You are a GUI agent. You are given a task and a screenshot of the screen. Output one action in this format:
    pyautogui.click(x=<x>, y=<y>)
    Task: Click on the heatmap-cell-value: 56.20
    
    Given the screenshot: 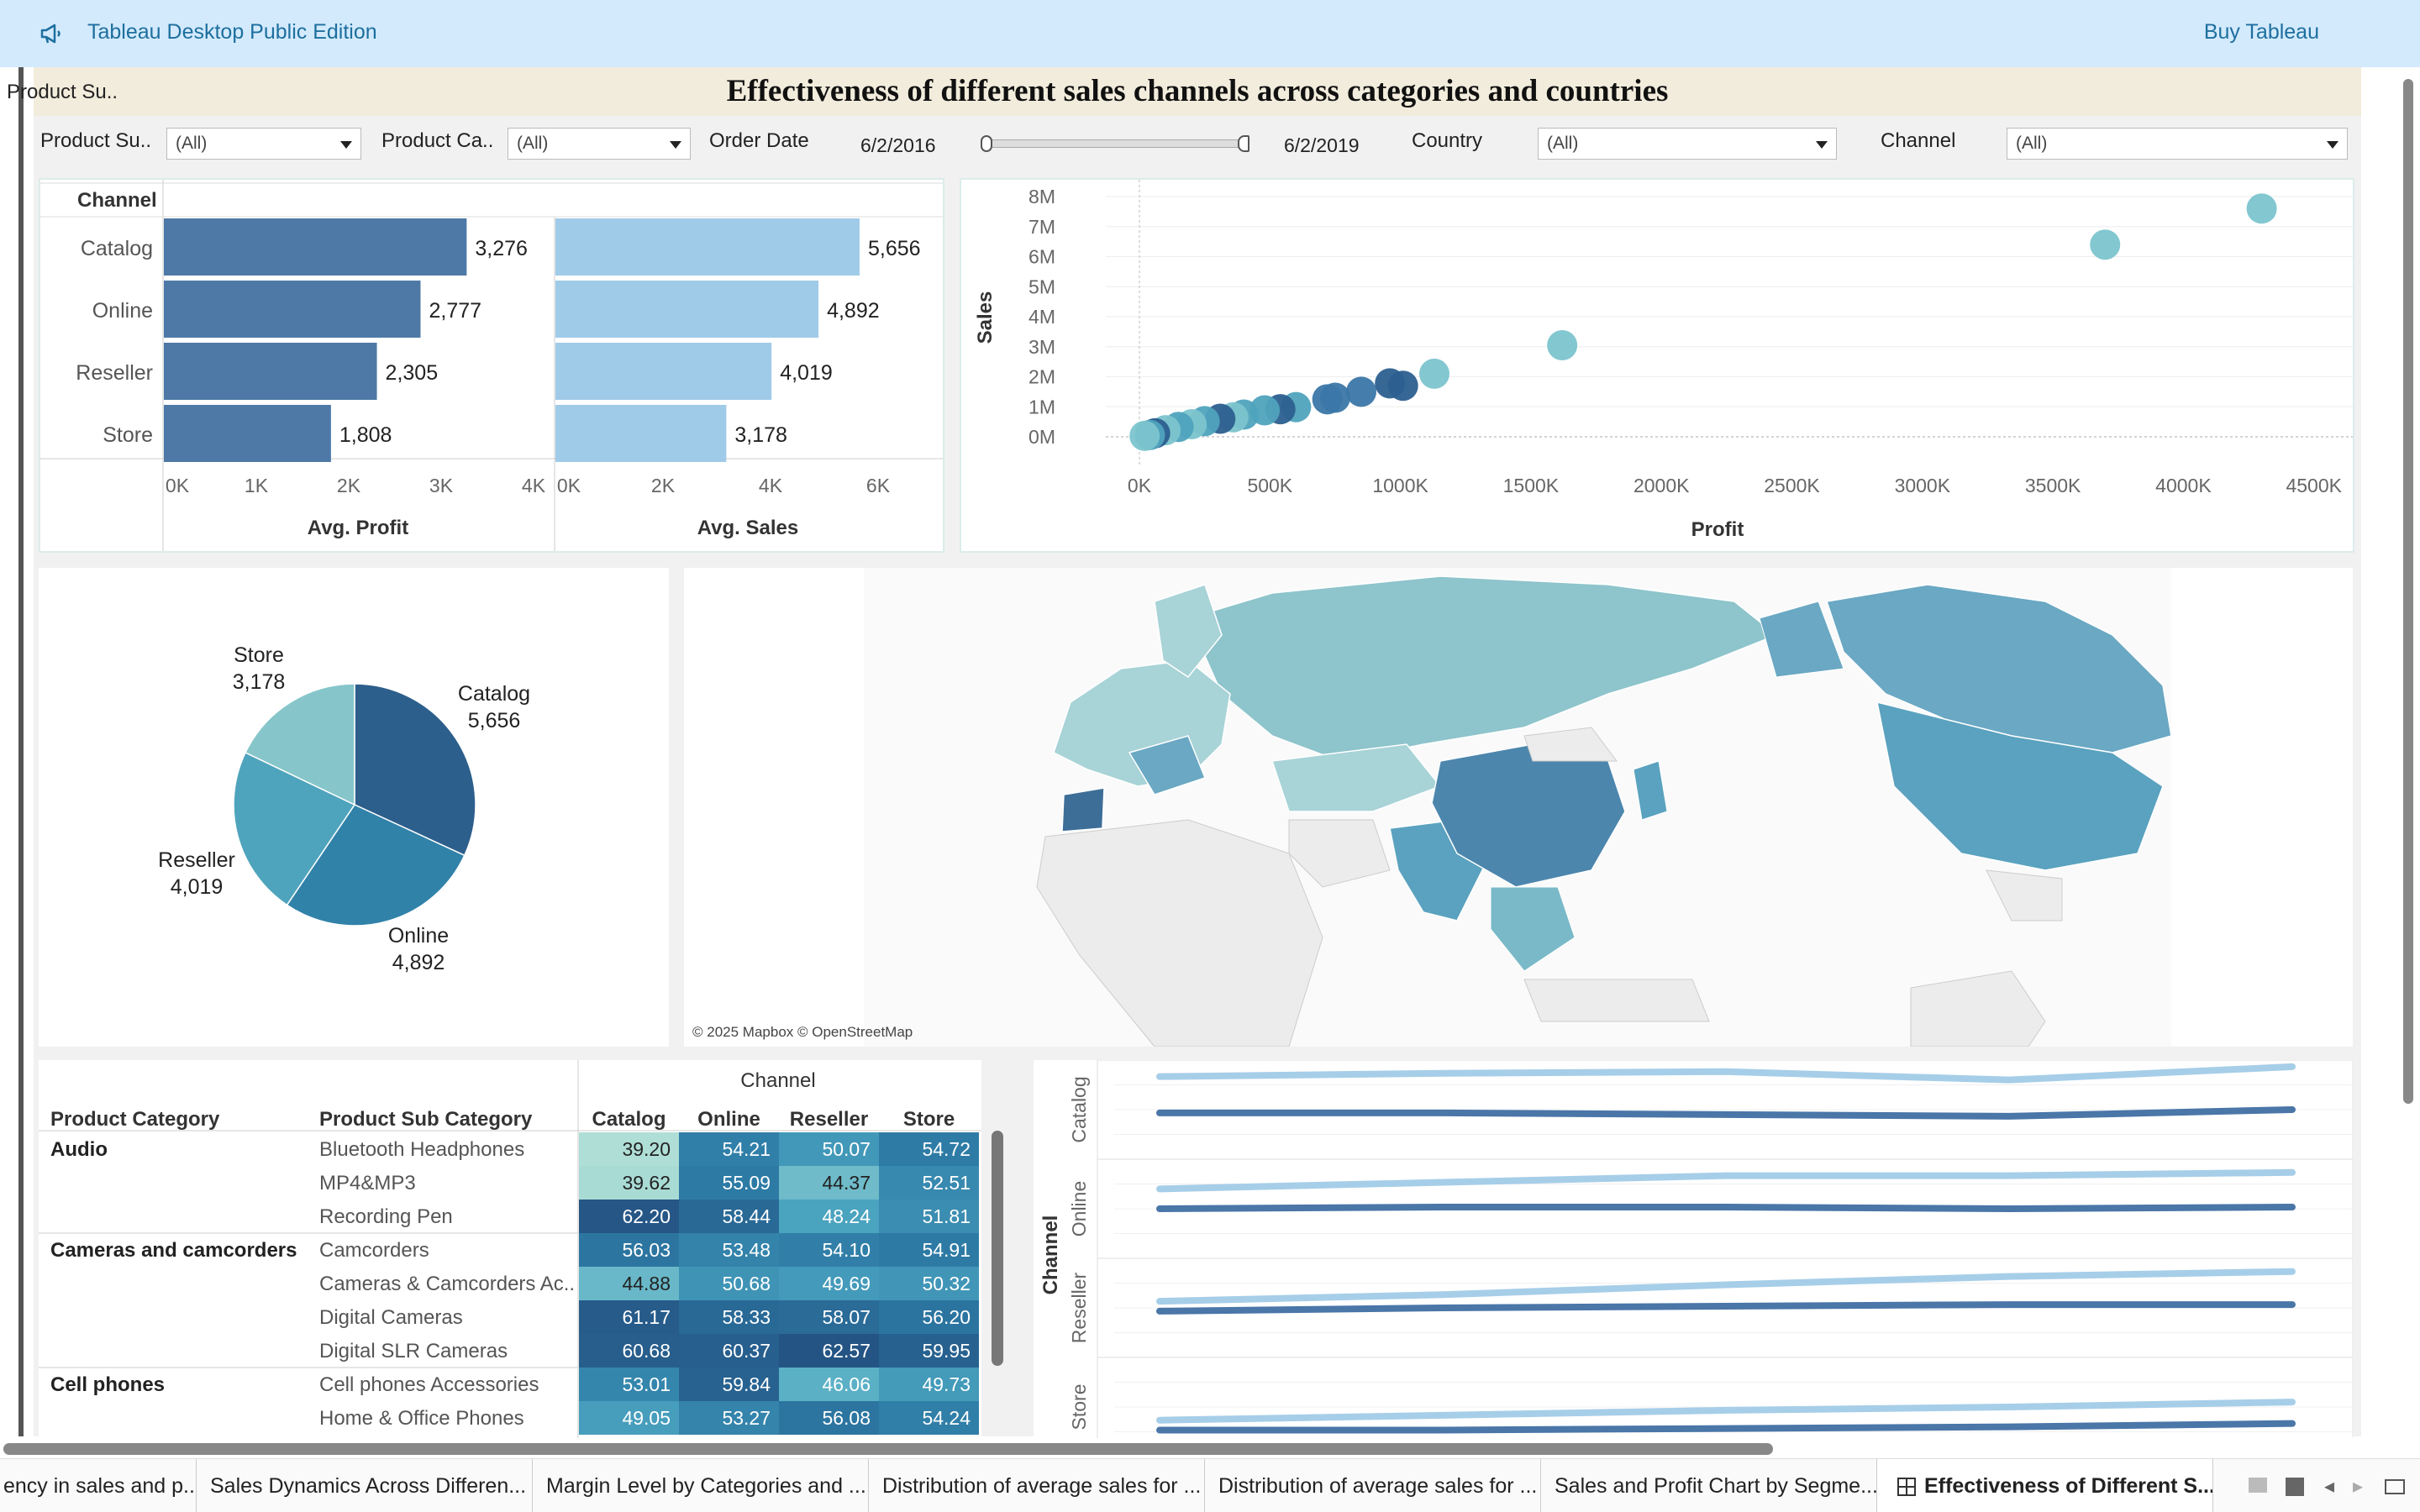 What is the action you would take?
    pyautogui.click(x=946, y=1317)
    